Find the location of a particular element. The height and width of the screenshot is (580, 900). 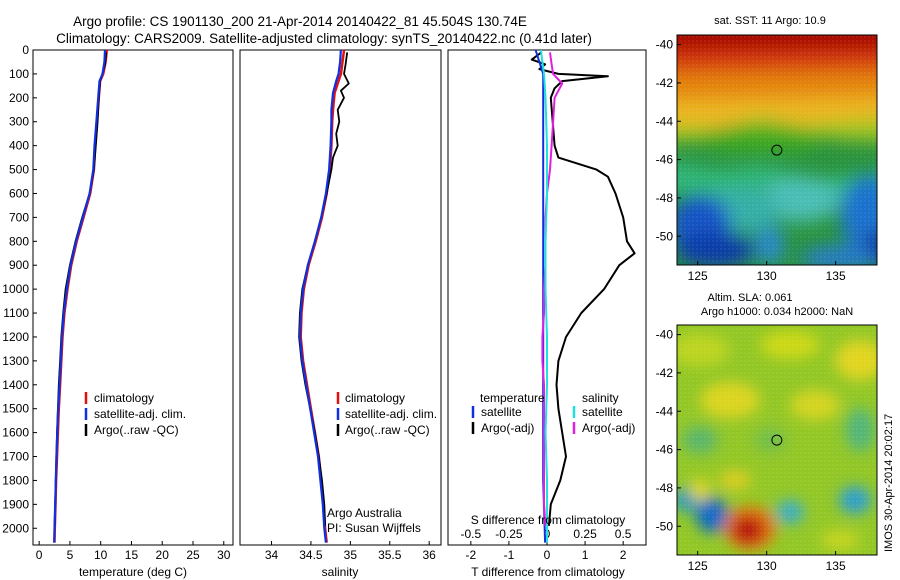

salinity-lines is located at coordinates (324, 296).